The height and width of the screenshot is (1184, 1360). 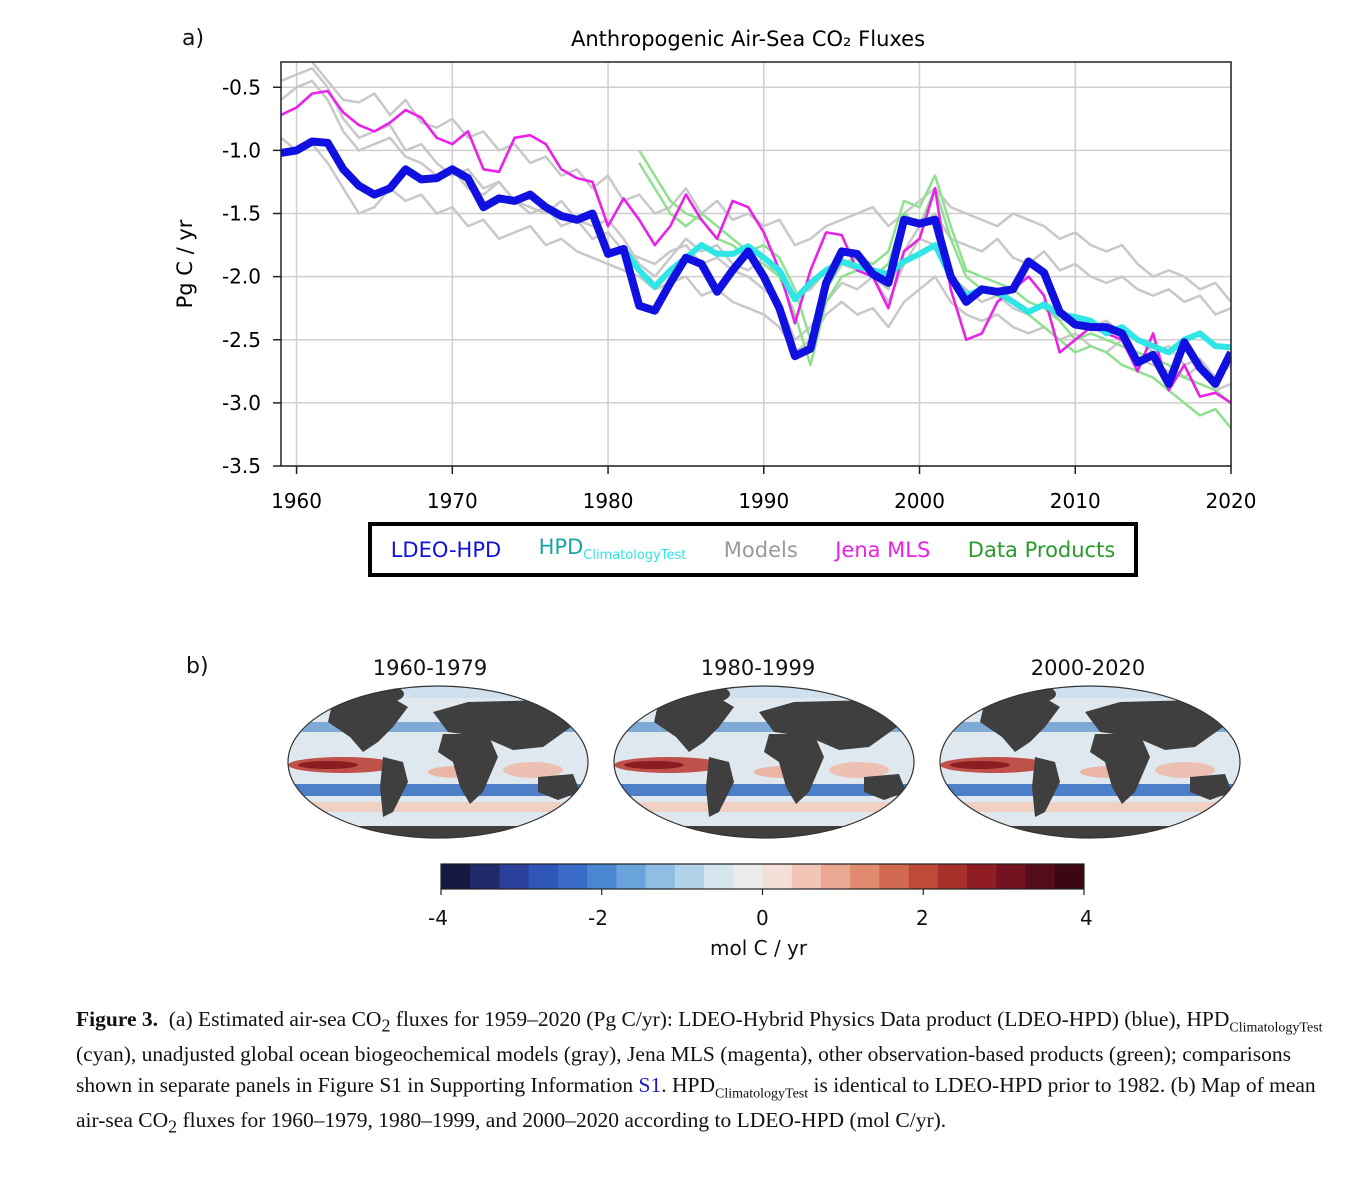 I want to click on colorbar-unit-label: mol C / yr, so click(x=759, y=948).